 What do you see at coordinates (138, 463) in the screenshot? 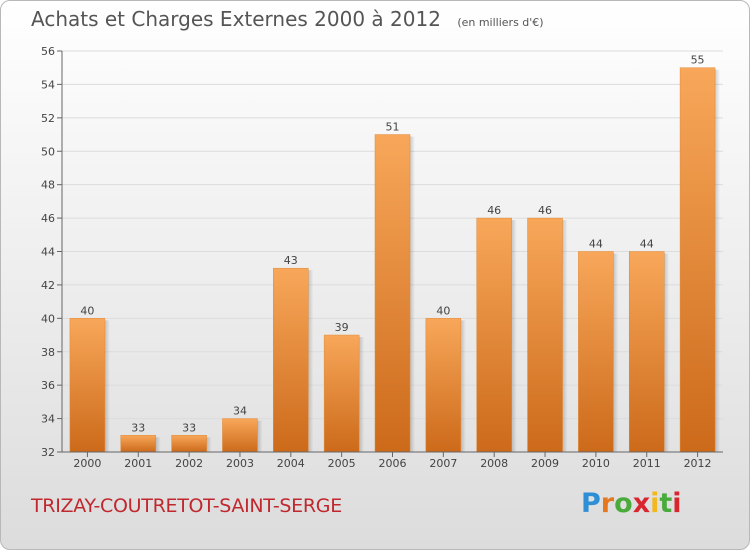
I see `x-tick-label: 2001` at bounding box center [138, 463].